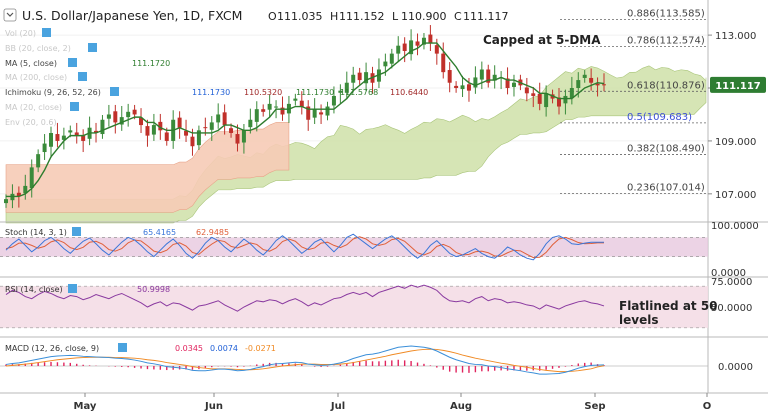 This screenshot has width=768, height=416. What do you see at coordinates (20, 33) in the screenshot?
I see `legend-vol: Vol (20)` at bounding box center [20, 33].